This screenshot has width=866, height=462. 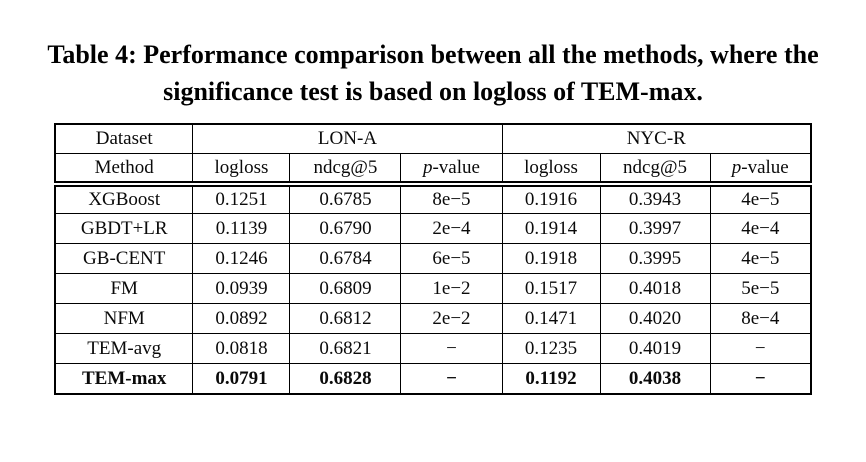 What do you see at coordinates (451, 319) in the screenshot?
I see `cell-lon-pvalue: 2e−2` at bounding box center [451, 319].